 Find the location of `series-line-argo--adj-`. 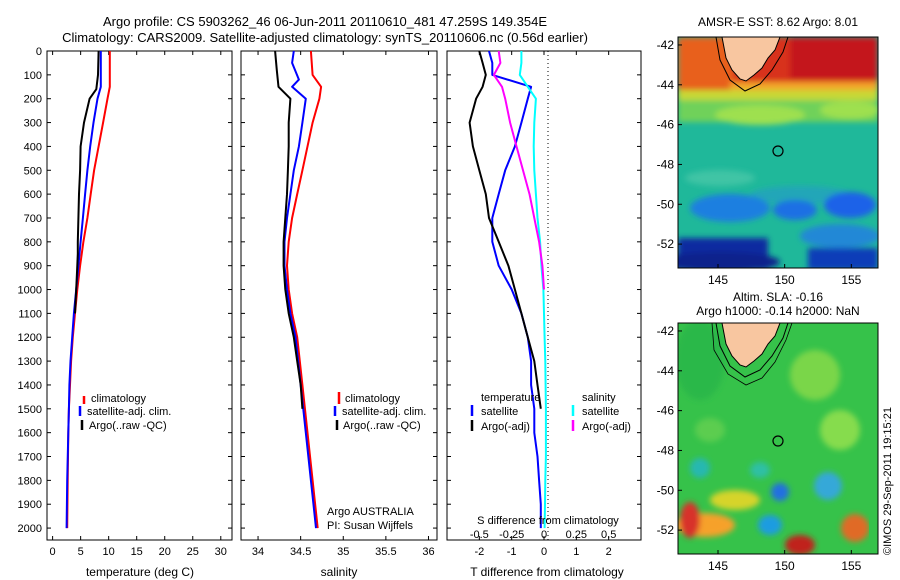

series-line-argo--adj- is located at coordinates (505, 229).